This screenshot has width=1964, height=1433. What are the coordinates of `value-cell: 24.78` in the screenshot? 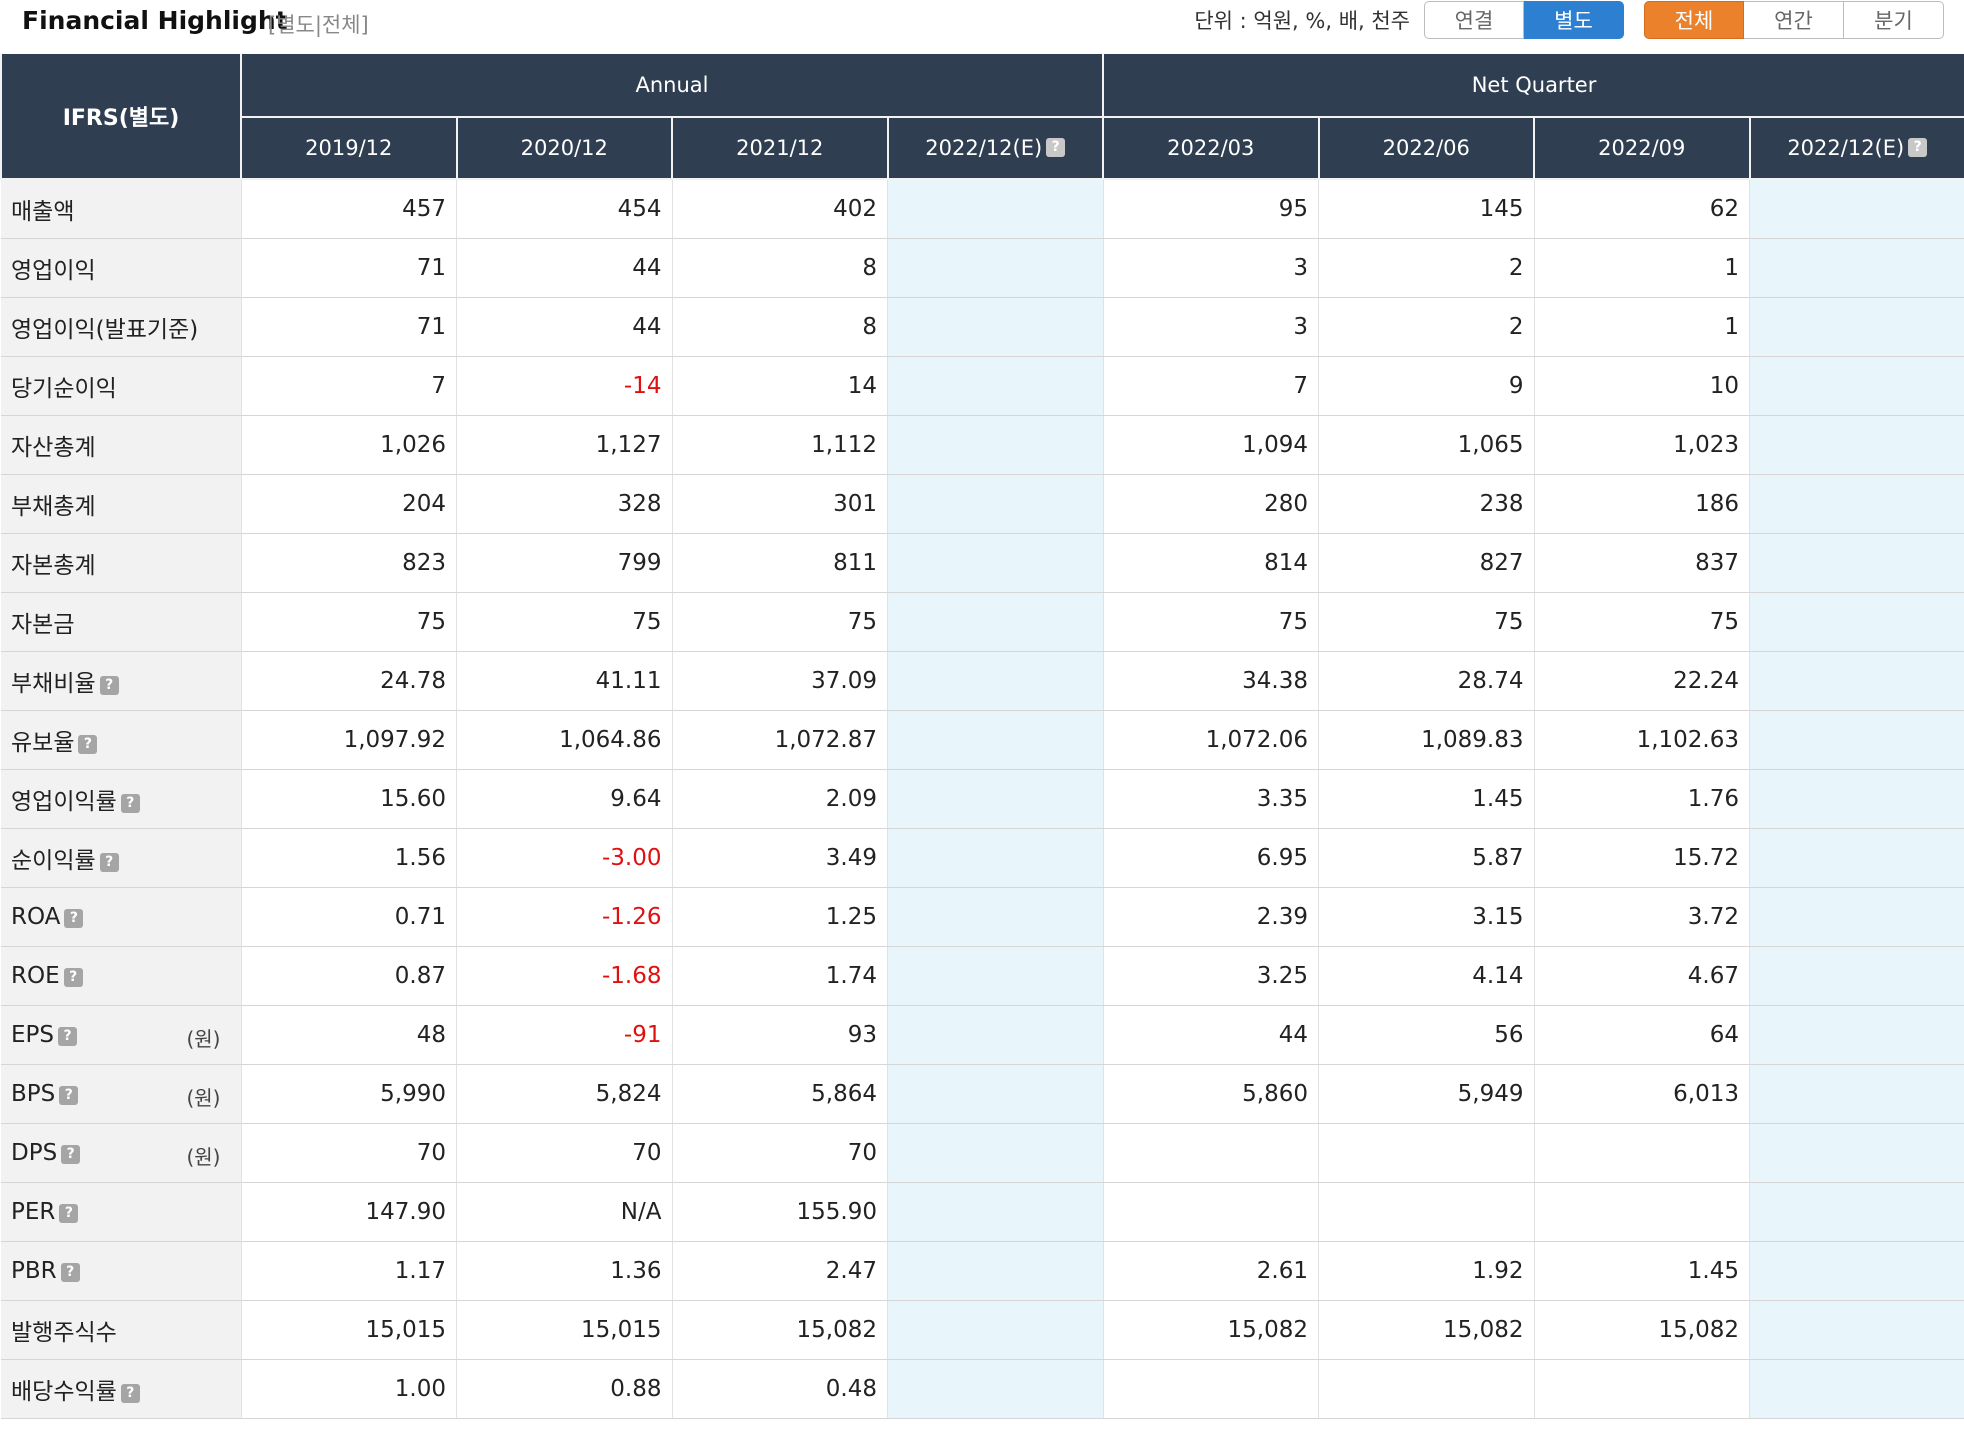 It's located at (349, 681).